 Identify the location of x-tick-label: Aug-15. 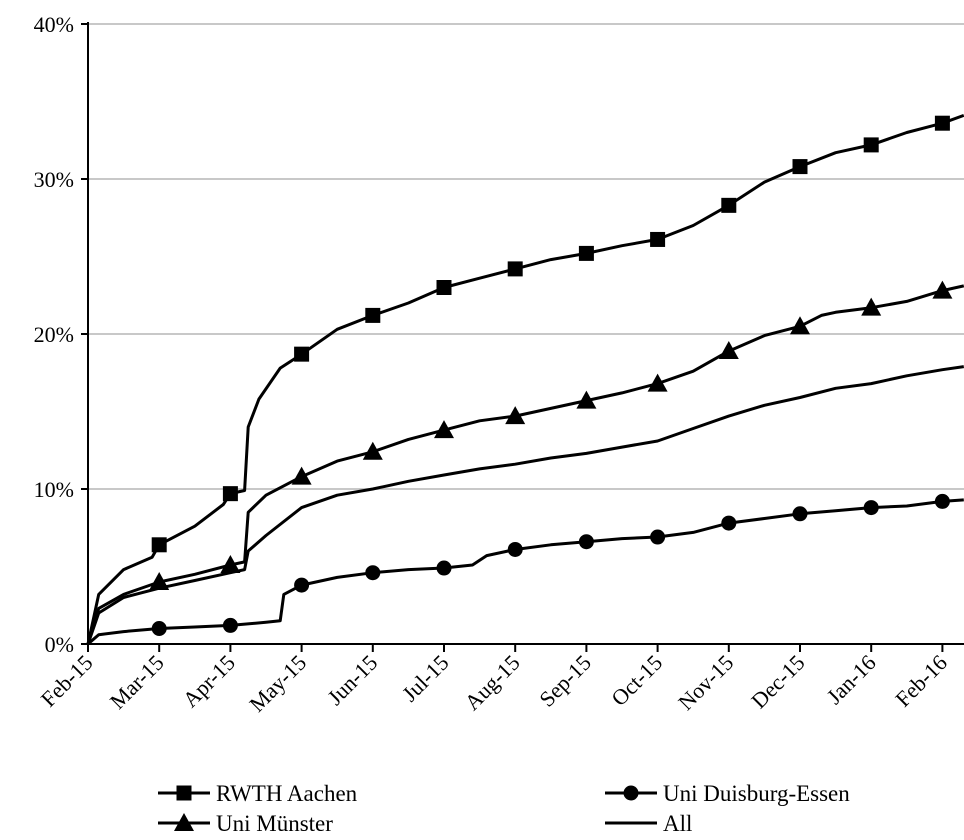
(492, 682).